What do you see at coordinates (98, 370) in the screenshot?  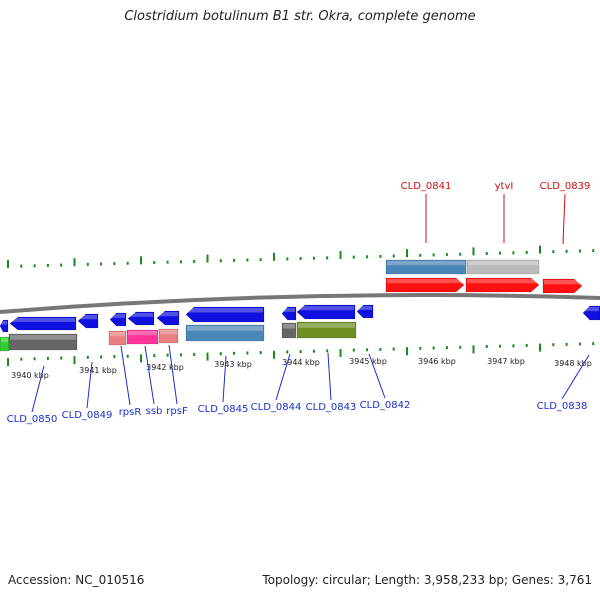 I see `scale-label: 3941 kbp` at bounding box center [98, 370].